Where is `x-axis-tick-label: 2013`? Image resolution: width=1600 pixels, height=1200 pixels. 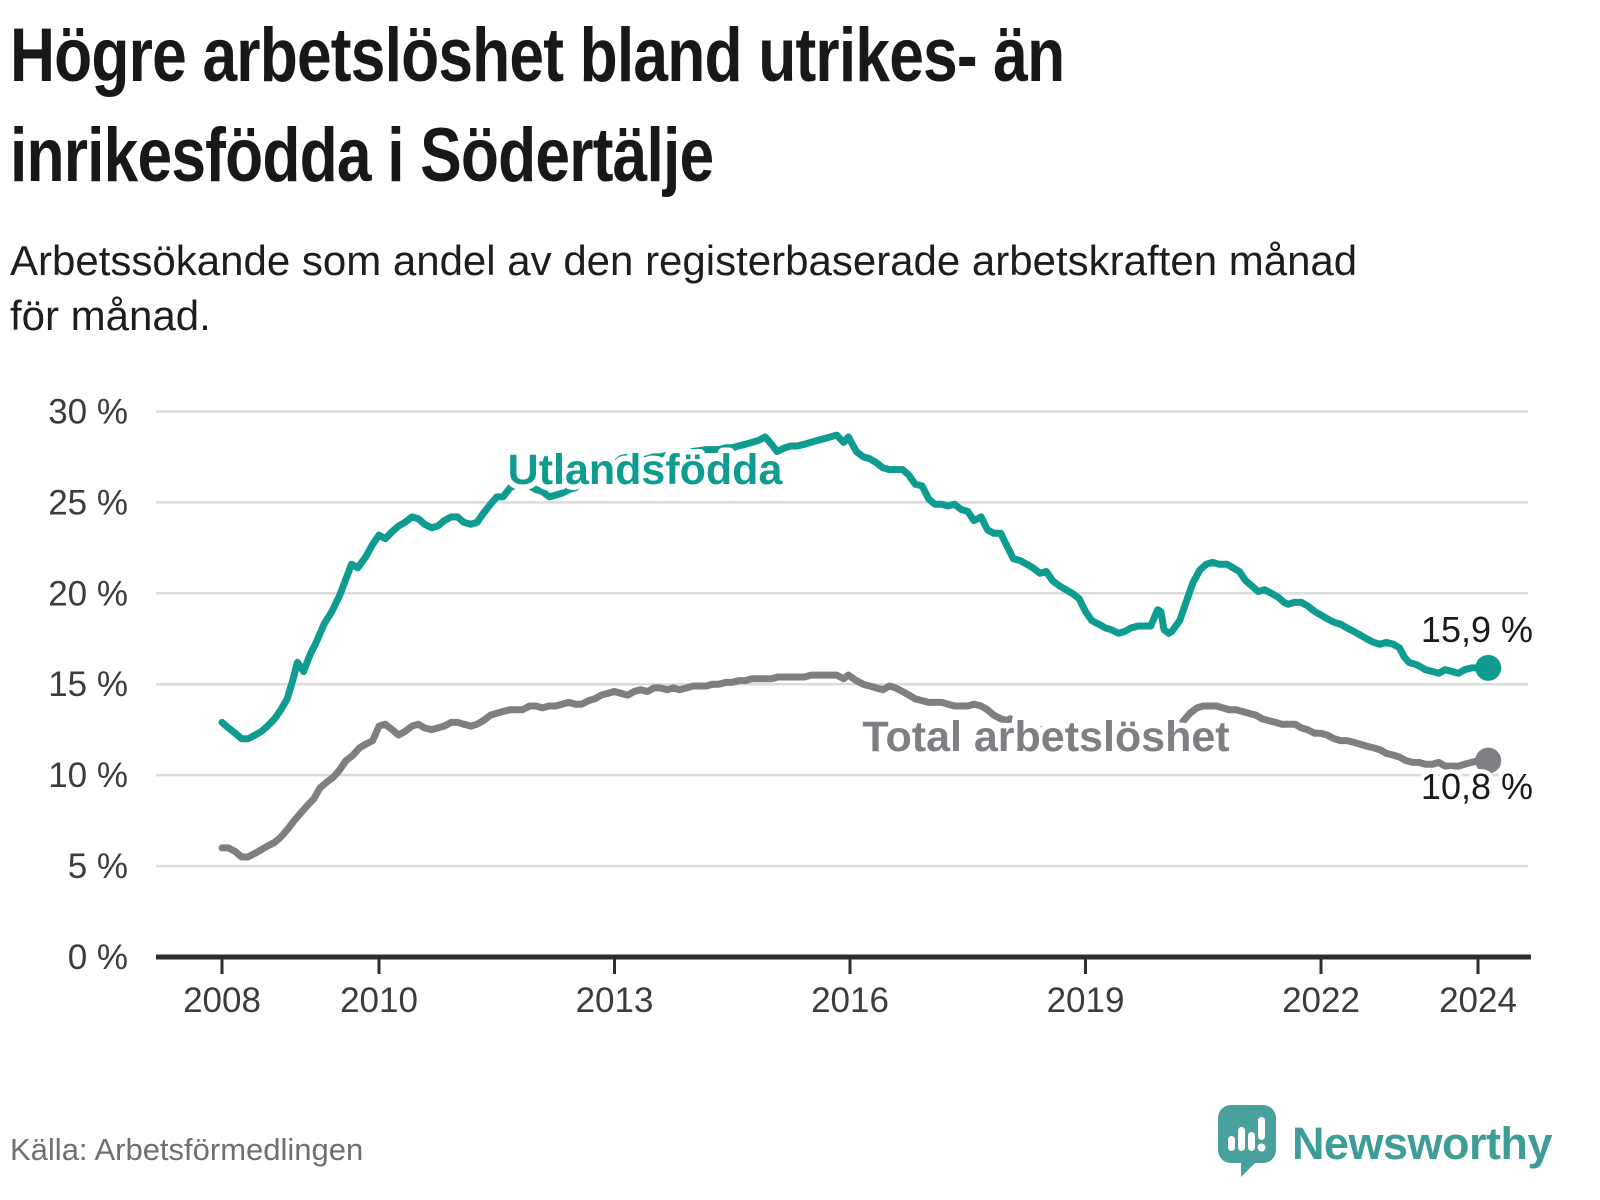
x-axis-tick-label: 2013 is located at coordinates (615, 1000).